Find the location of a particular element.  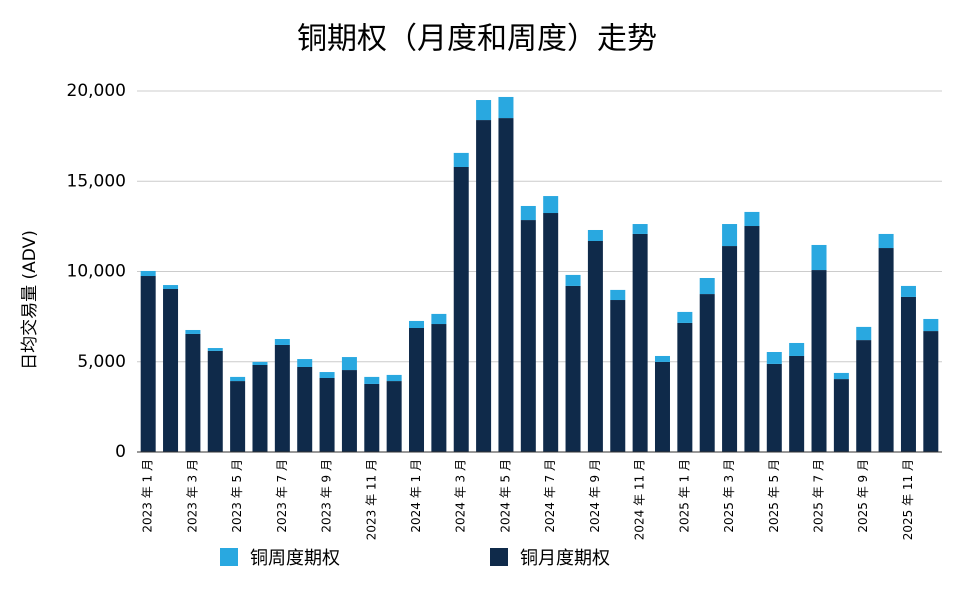

x-tick-label: 2024 年 9 月 is located at coordinates (595, 496).